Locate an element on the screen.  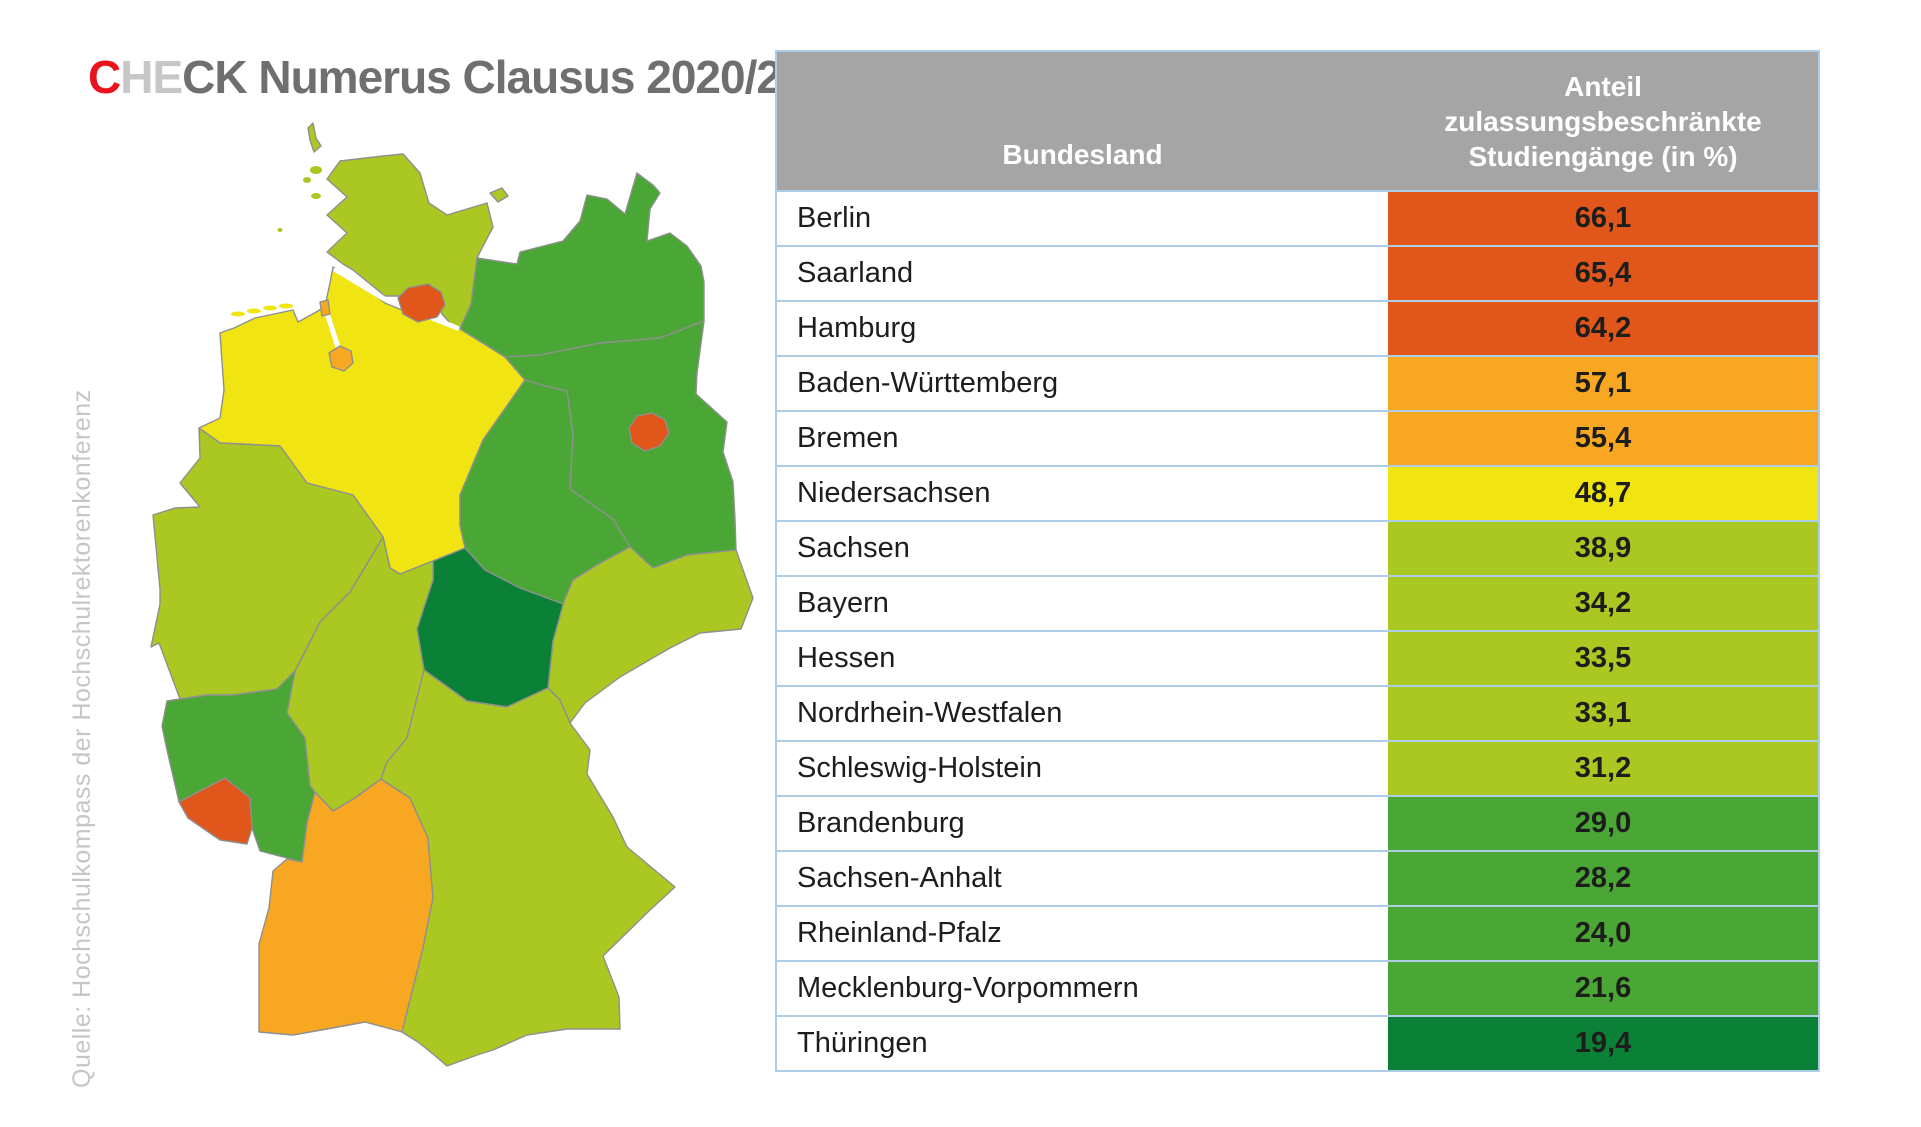
state-bremen is located at coordinates (341, 358).